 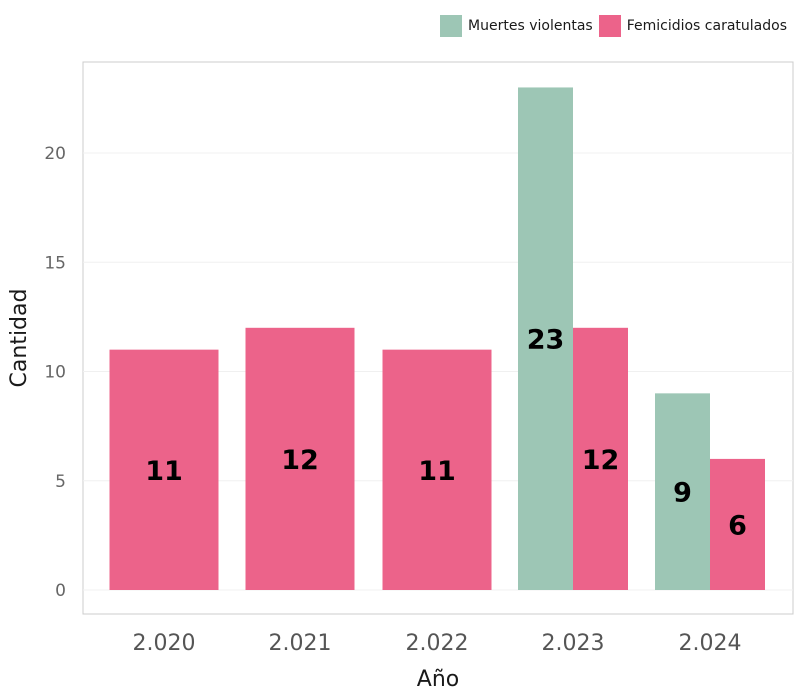 What do you see at coordinates (451, 26) in the screenshot?
I see `legend-swatch-muertes` at bounding box center [451, 26].